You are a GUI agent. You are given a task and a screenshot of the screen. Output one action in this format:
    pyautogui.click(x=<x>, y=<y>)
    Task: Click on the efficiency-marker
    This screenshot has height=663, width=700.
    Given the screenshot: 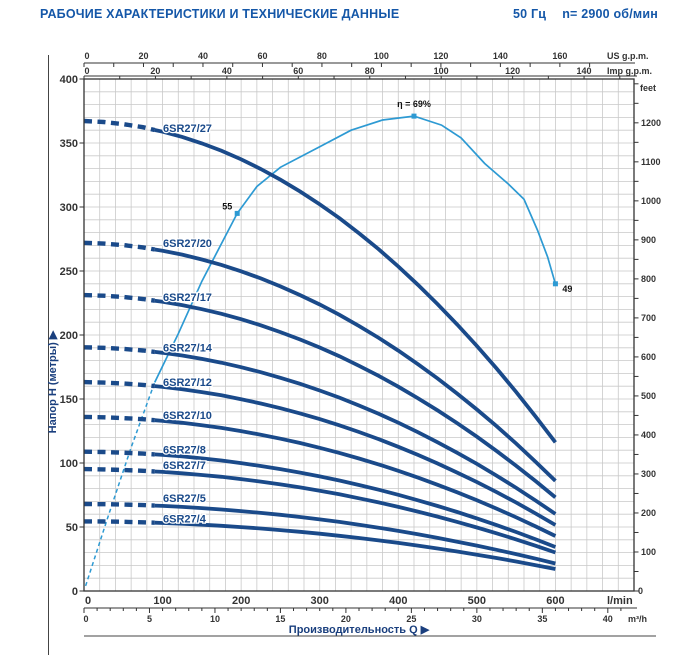 What is the action you would take?
    pyautogui.click(x=237, y=213)
    